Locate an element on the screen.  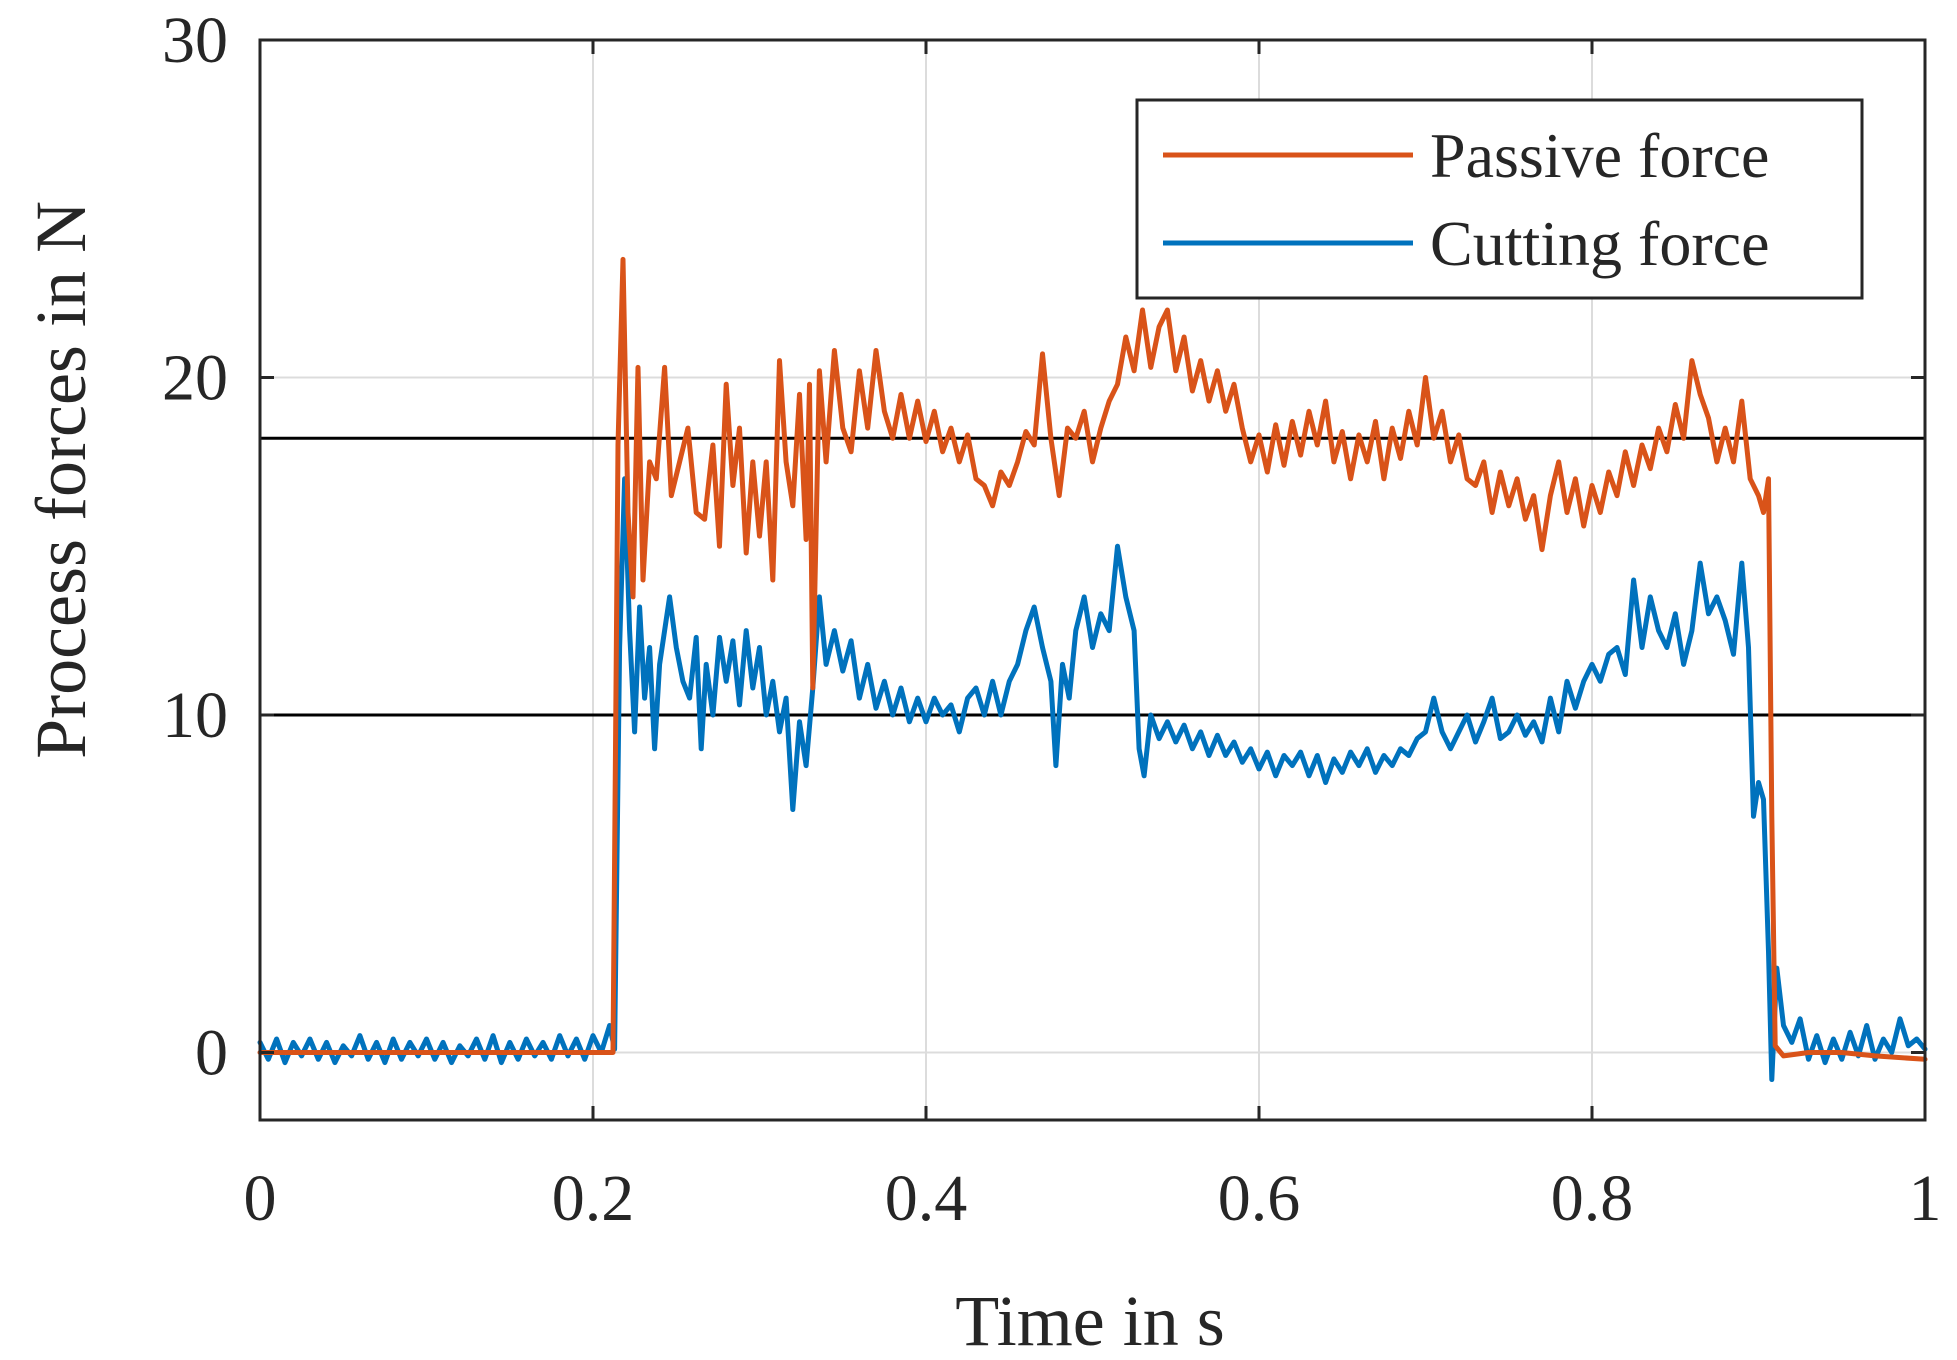
legend-box is located at coordinates (1499, 199).